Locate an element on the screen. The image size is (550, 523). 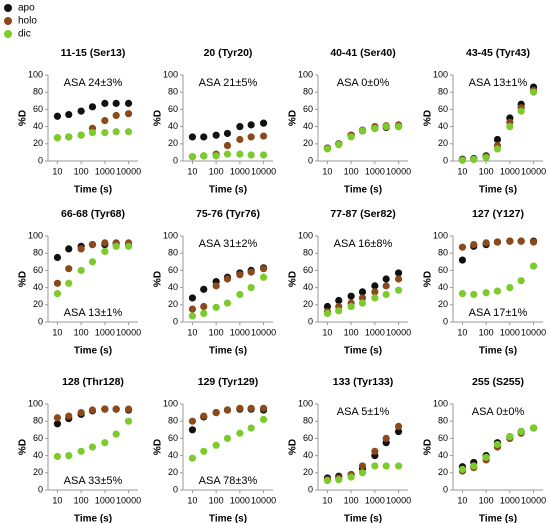
panel-title: 127 (Y127) is located at coordinates (498, 214).